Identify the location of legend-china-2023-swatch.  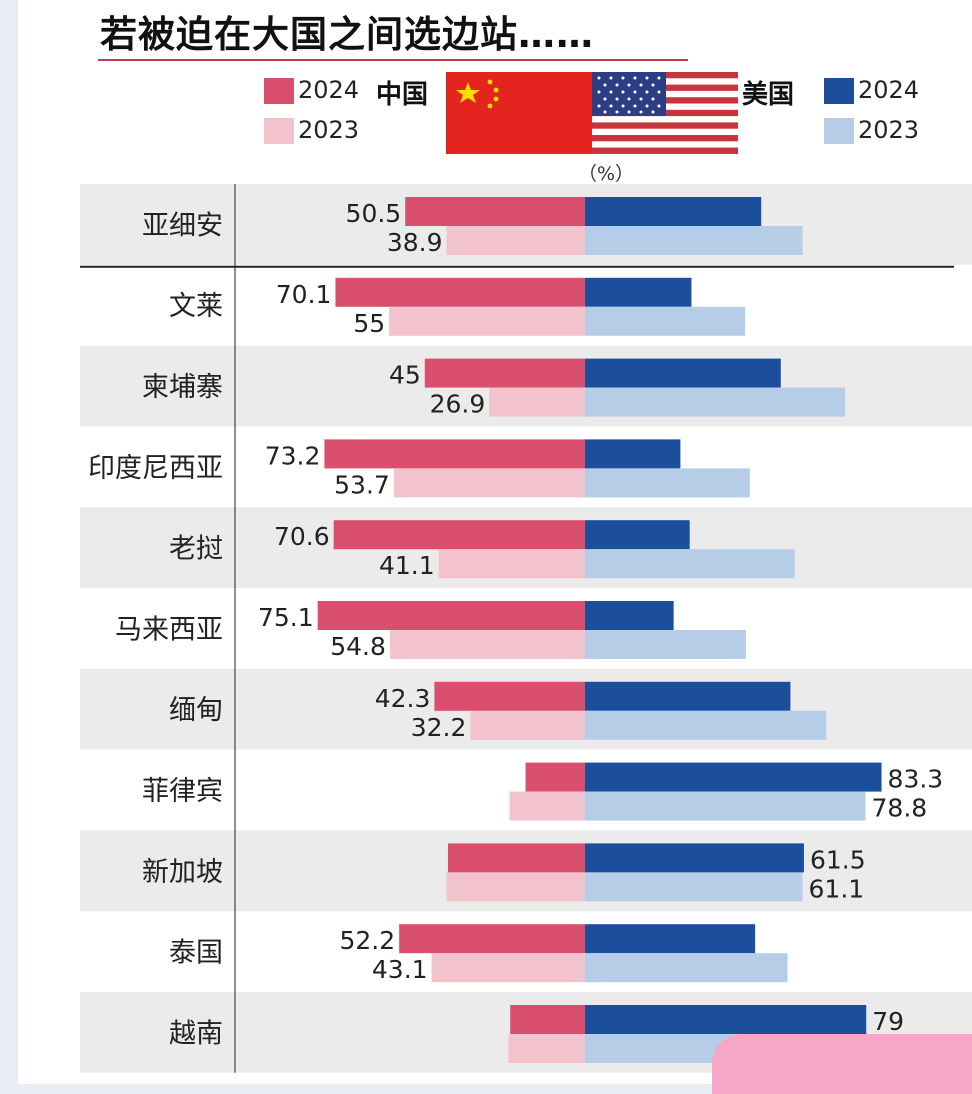
(279, 131).